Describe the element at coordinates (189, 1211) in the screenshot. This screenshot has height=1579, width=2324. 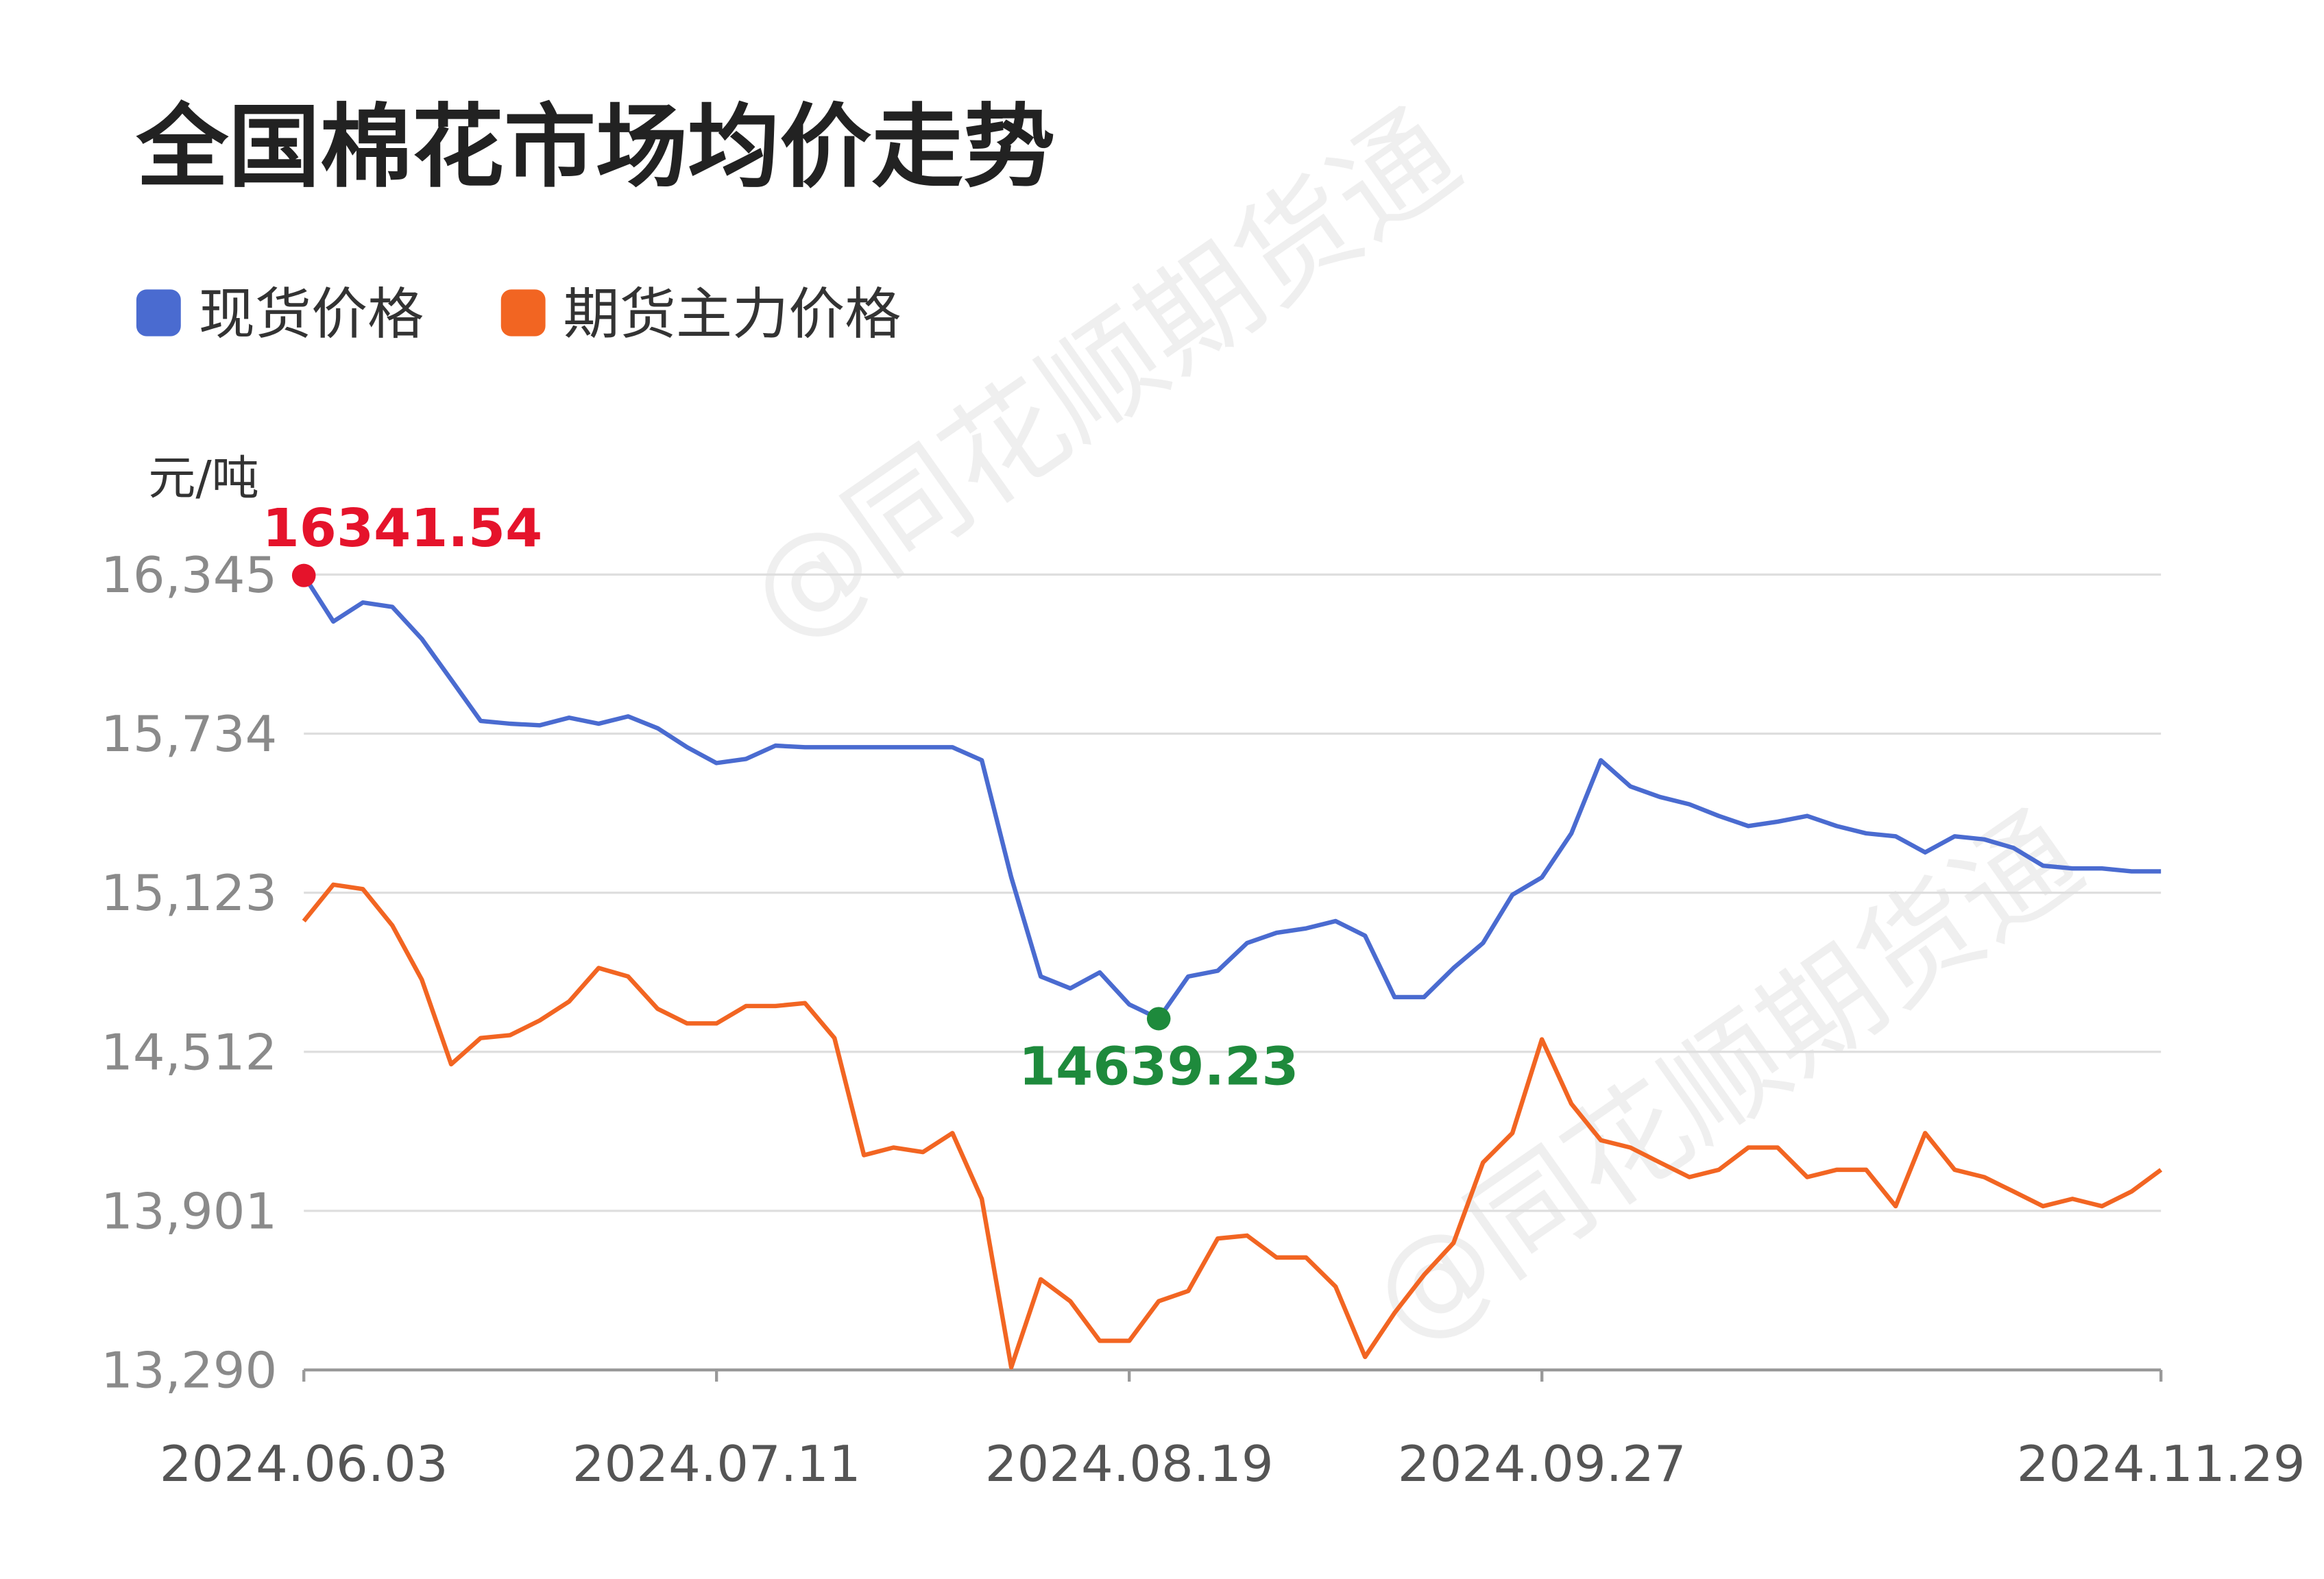
I see `y-tick-label: 13,901` at that location.